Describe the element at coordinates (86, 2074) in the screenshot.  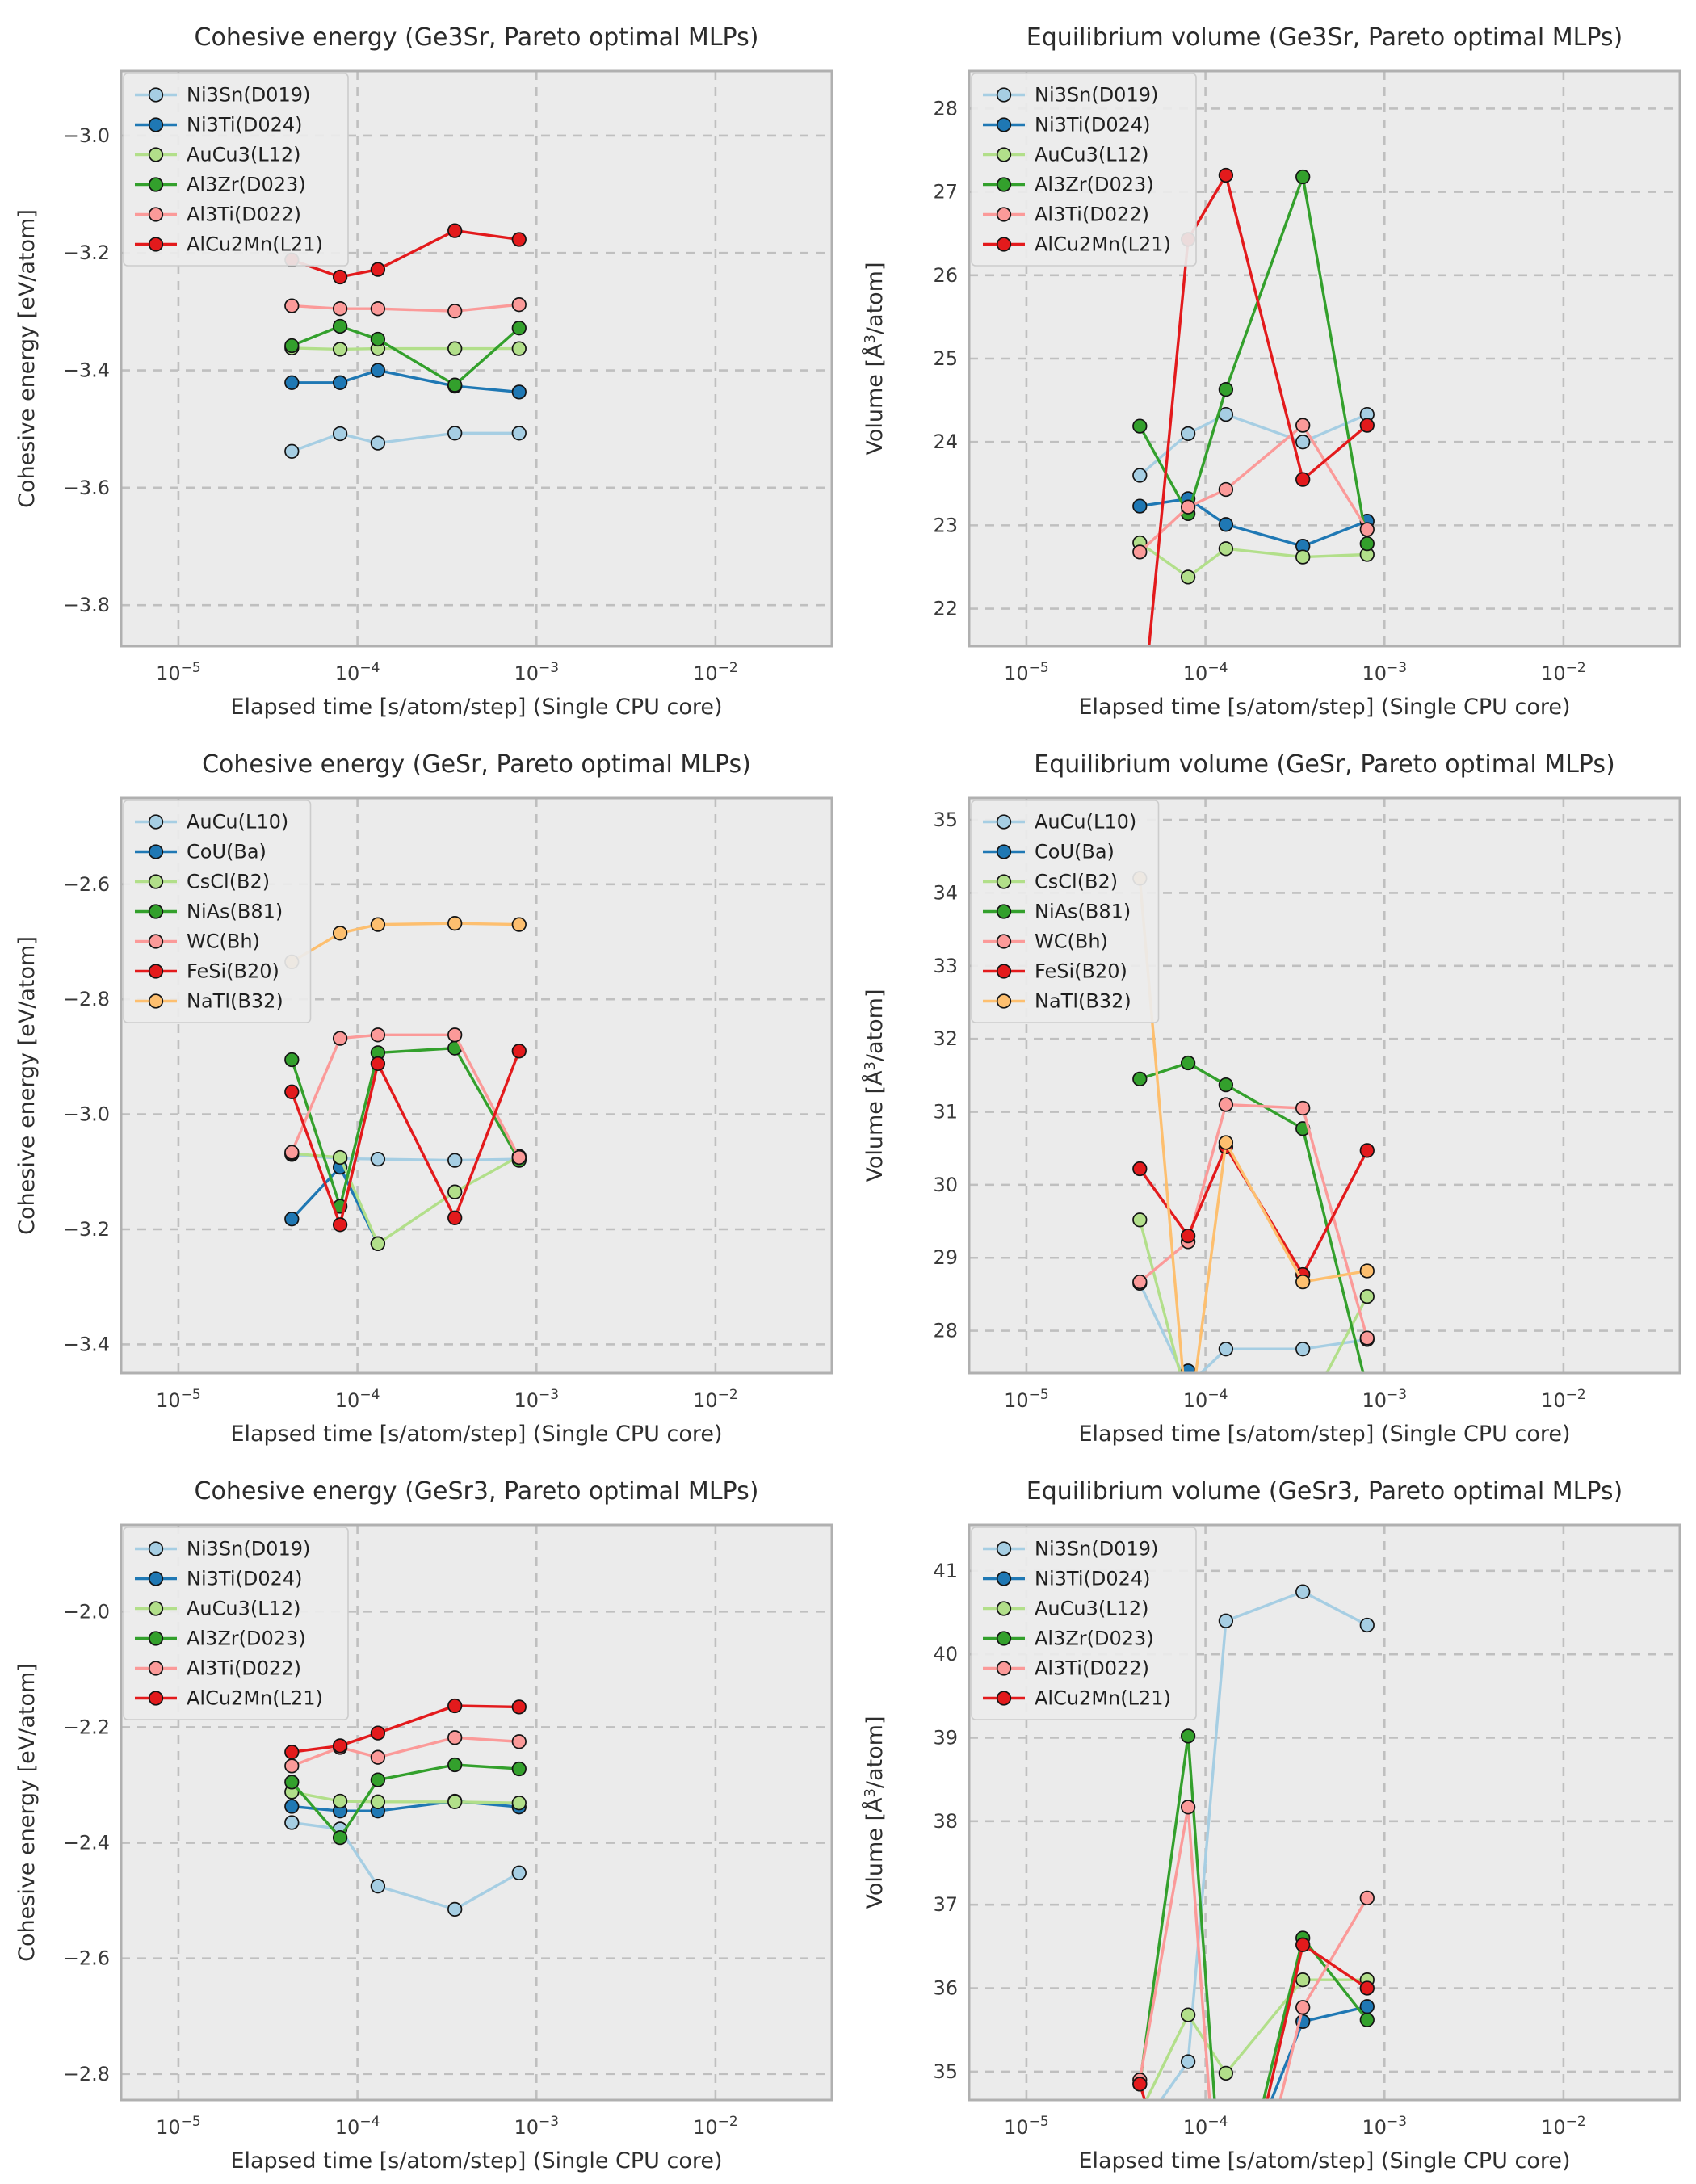
I see `y-tick-label: −2.8` at that location.